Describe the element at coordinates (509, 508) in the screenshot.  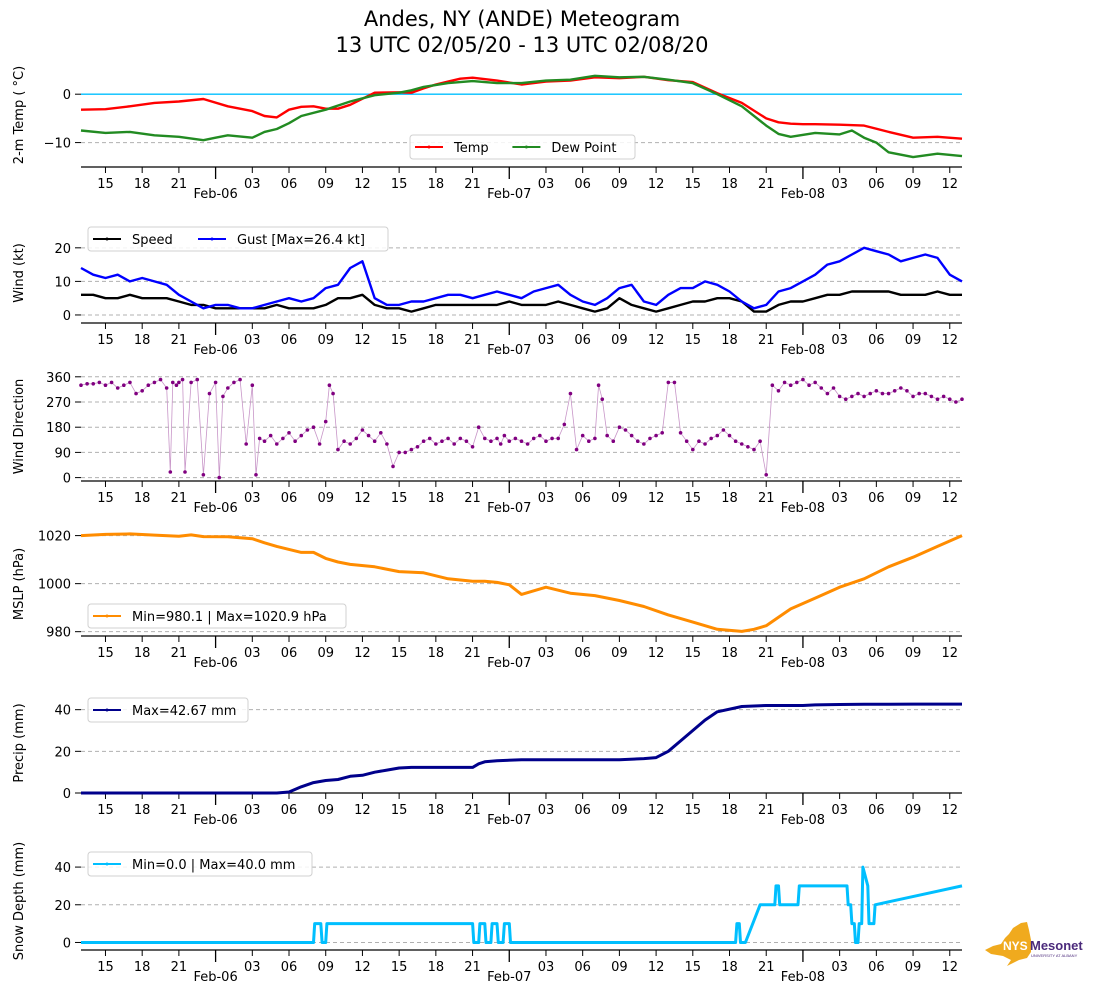
I see `x-date-label: Feb-07` at that location.